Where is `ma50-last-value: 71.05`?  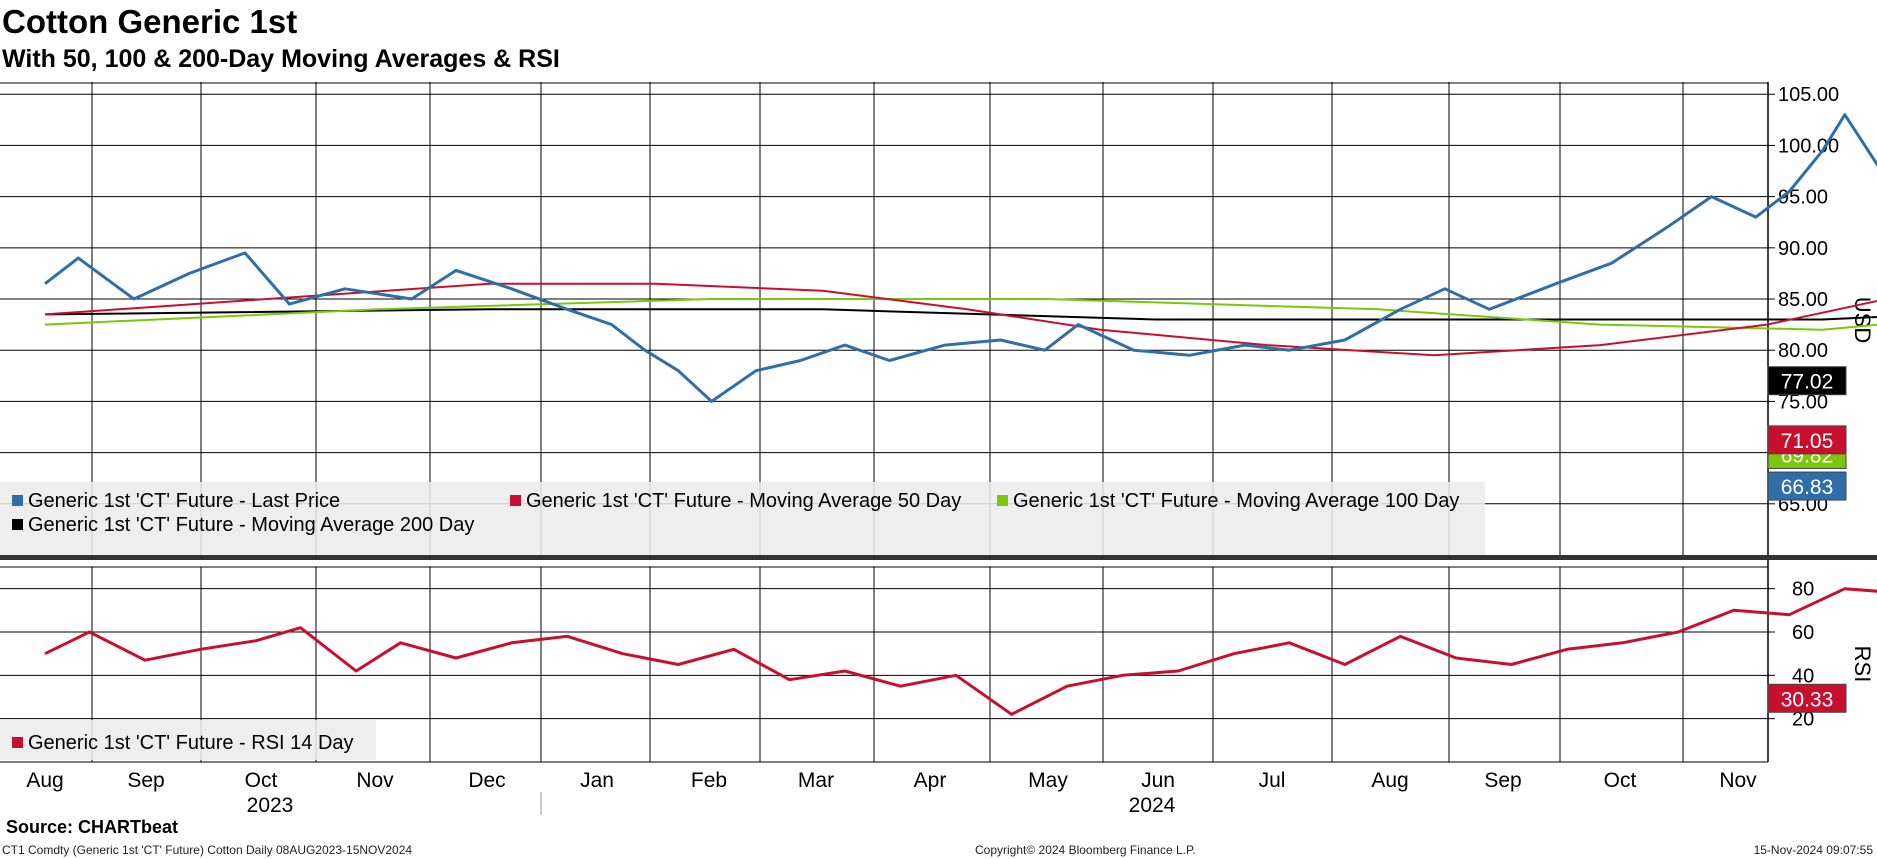
ma50-last-value: 71.05 is located at coordinates (1807, 441).